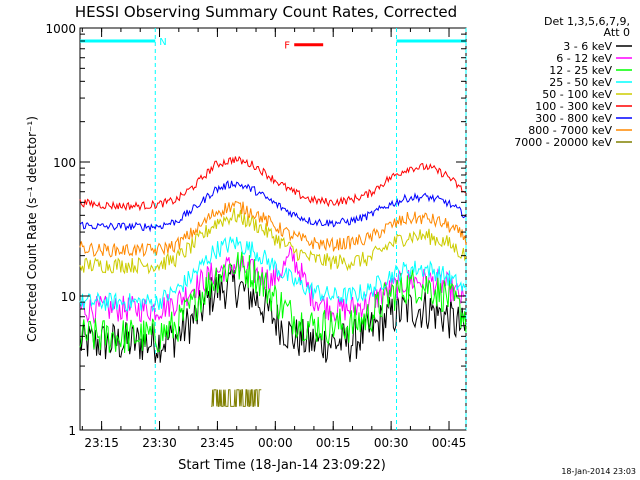 This screenshot has height=480, width=640. What do you see at coordinates (72, 431) in the screenshot?
I see `y-tick-label: 1` at bounding box center [72, 431].